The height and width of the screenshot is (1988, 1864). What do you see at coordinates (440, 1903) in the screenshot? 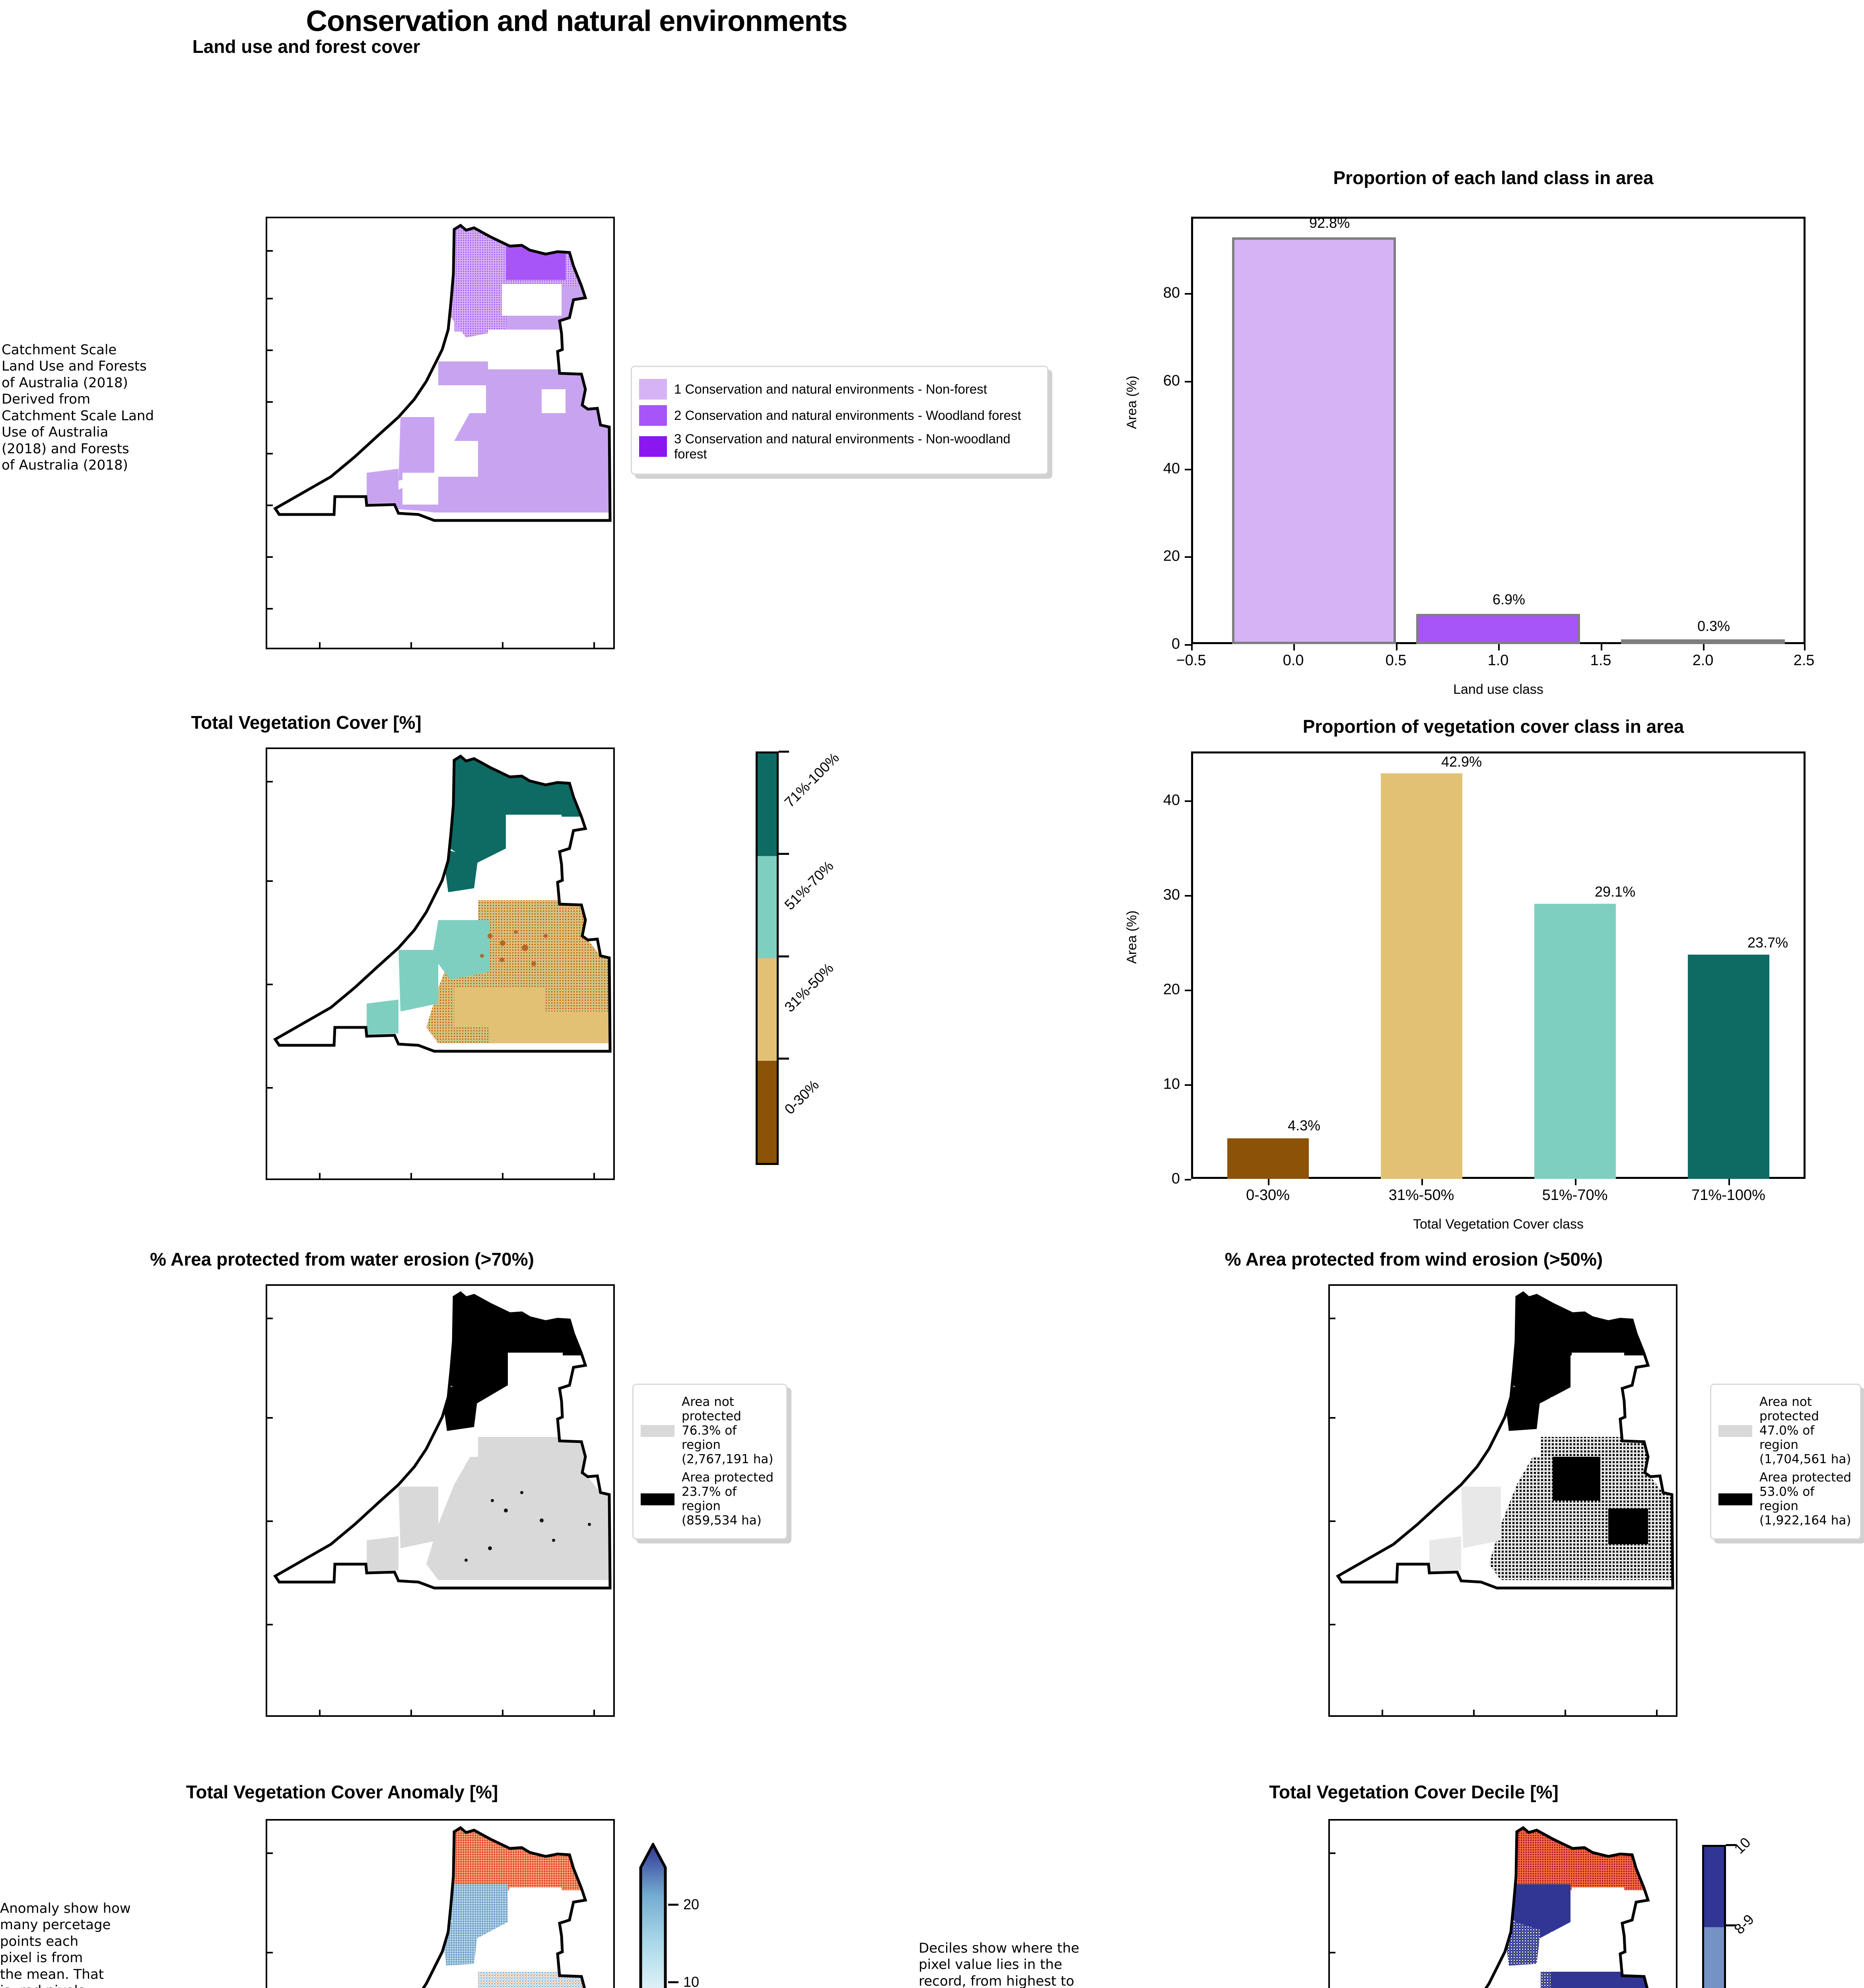
I see `anomaly-map` at bounding box center [440, 1903].